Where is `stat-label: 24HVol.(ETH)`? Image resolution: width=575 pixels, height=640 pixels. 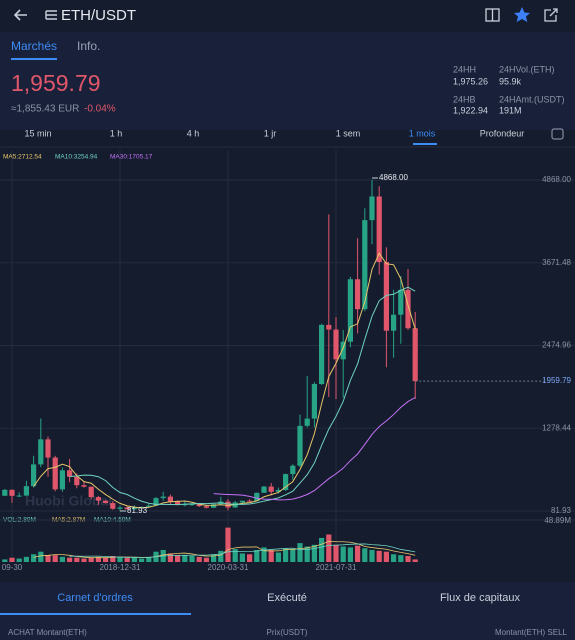 stat-label: 24HVol.(ETH) is located at coordinates (527, 69).